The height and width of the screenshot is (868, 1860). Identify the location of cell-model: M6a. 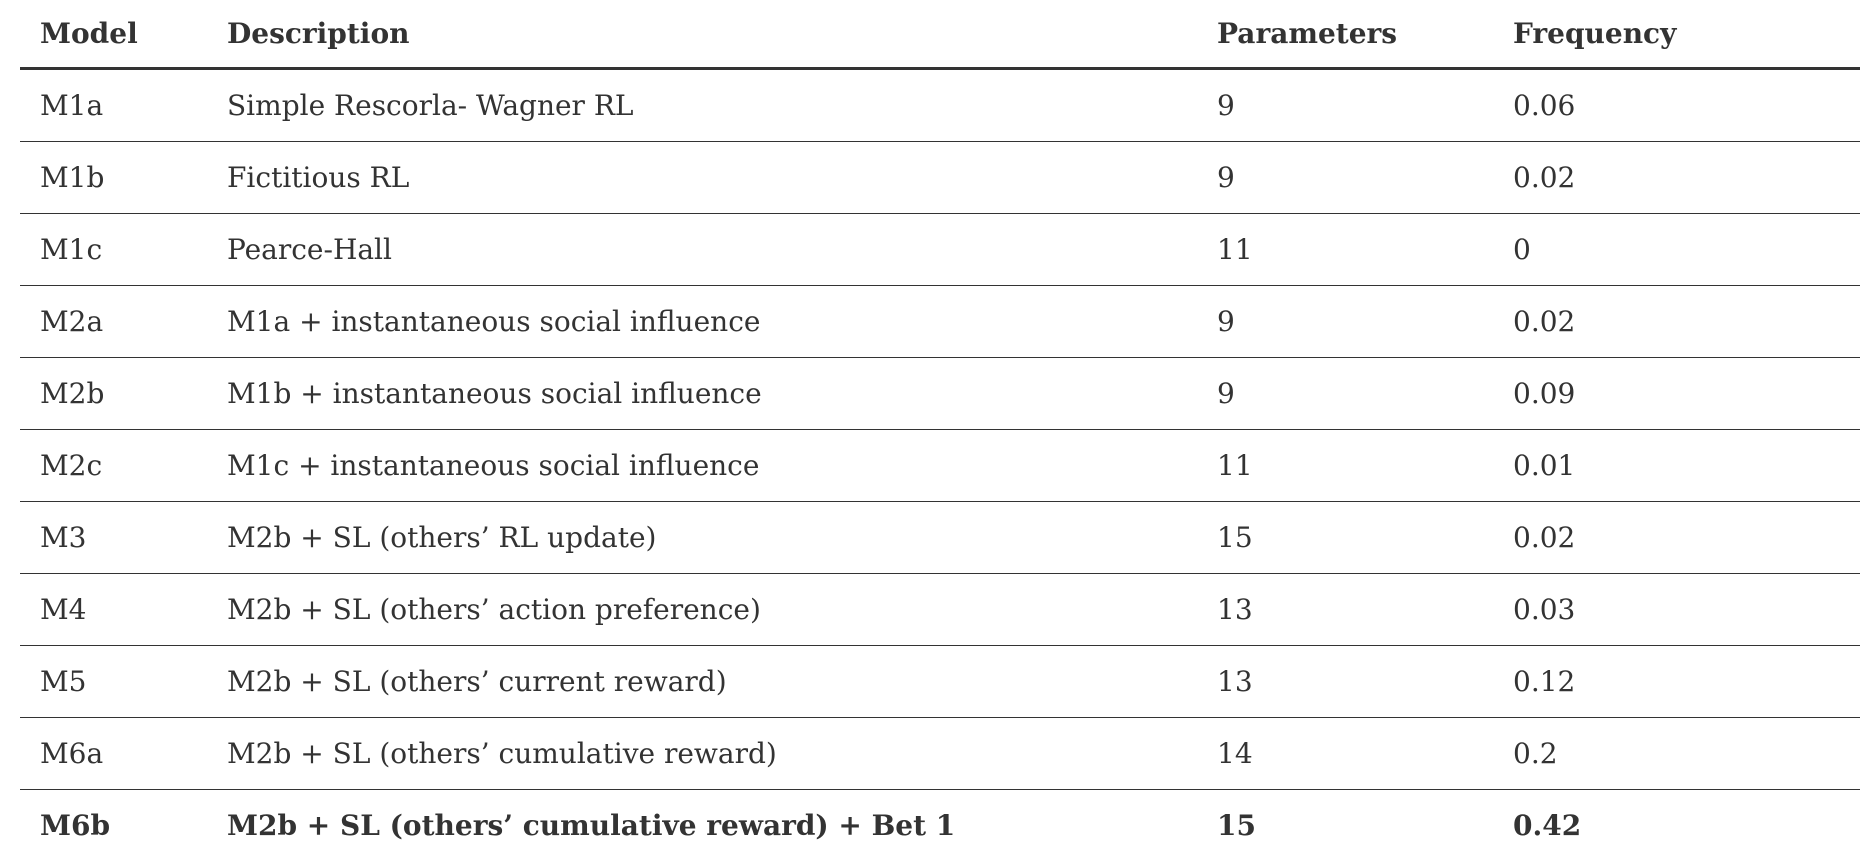
(113, 753).